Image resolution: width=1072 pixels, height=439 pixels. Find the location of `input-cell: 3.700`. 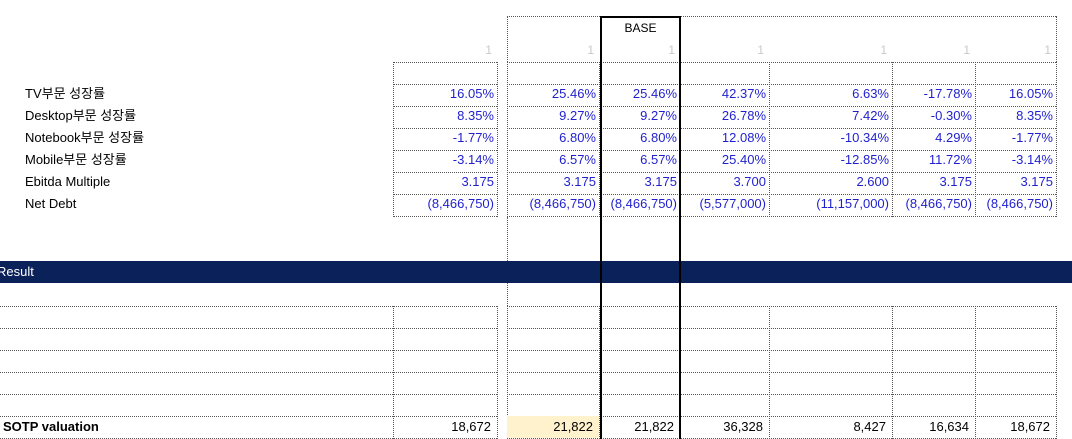

input-cell: 3.700 is located at coordinates (749, 181).